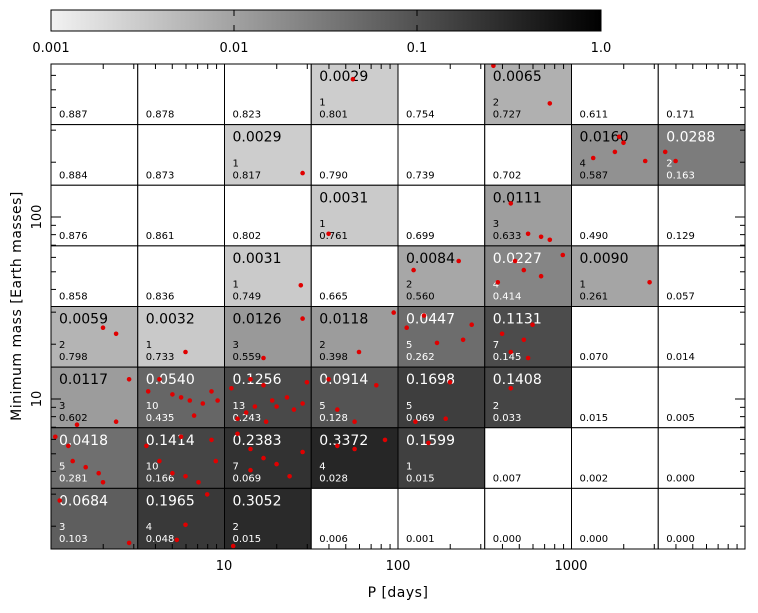 The width and height of the screenshot is (758, 613). Describe the element at coordinates (17, 306) in the screenshot. I see `y-axis-title: Minimum mass [Earth masses]` at that location.